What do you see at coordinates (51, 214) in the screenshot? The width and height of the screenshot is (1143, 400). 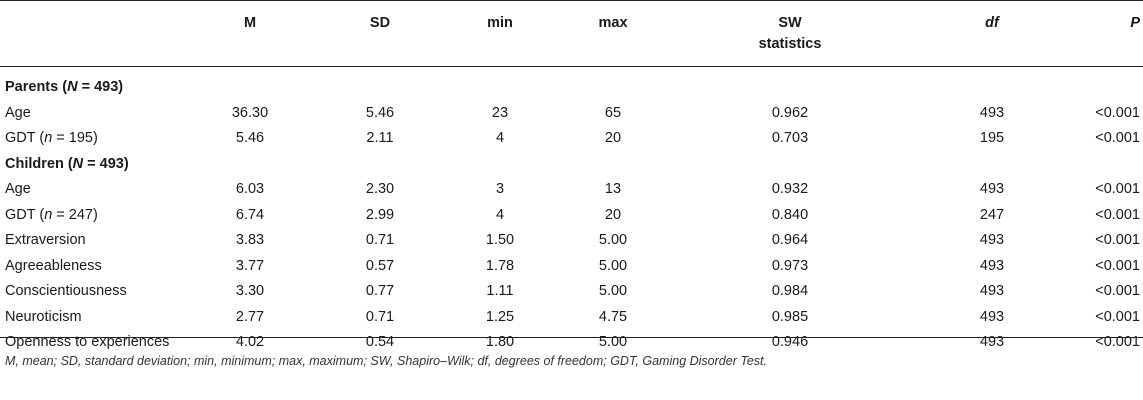 I see `row-label: GDT (n = 247)` at bounding box center [51, 214].